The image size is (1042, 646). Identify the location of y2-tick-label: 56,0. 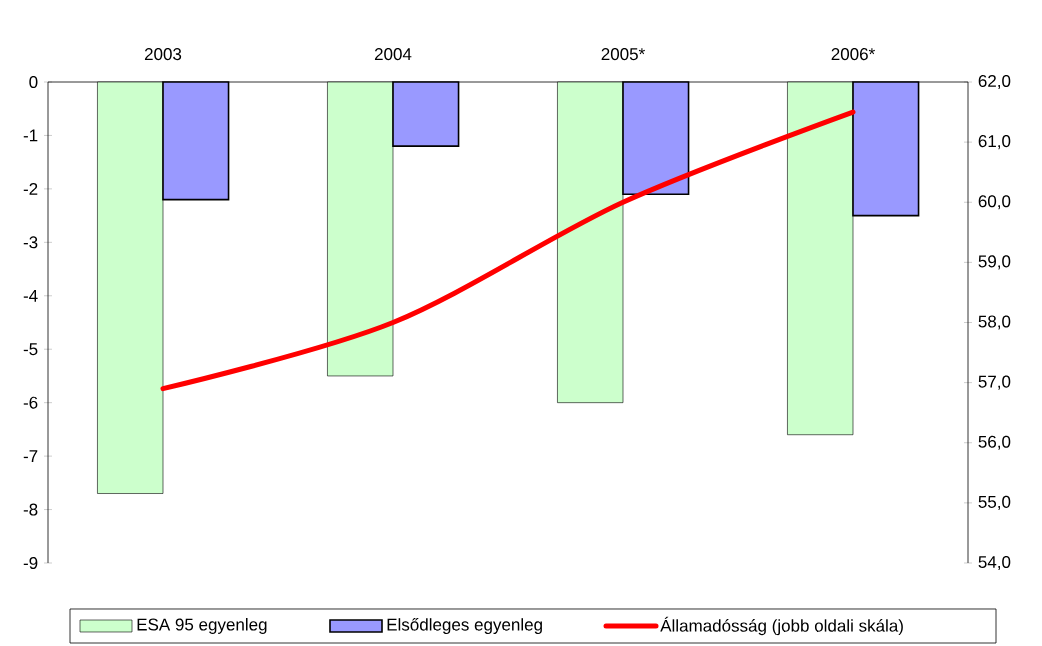
(994, 442).